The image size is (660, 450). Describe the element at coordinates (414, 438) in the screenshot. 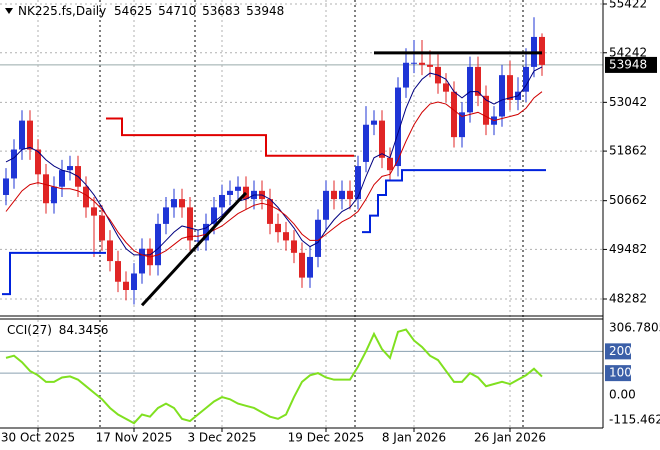

I see `x-tick-label: 8 Jan 2026` at that location.